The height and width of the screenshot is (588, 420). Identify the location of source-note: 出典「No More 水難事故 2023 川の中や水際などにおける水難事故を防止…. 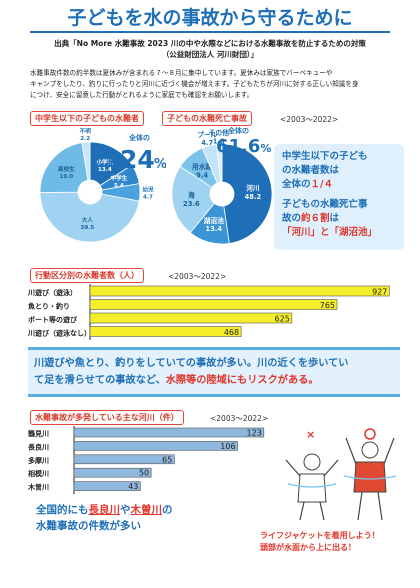
(210, 49).